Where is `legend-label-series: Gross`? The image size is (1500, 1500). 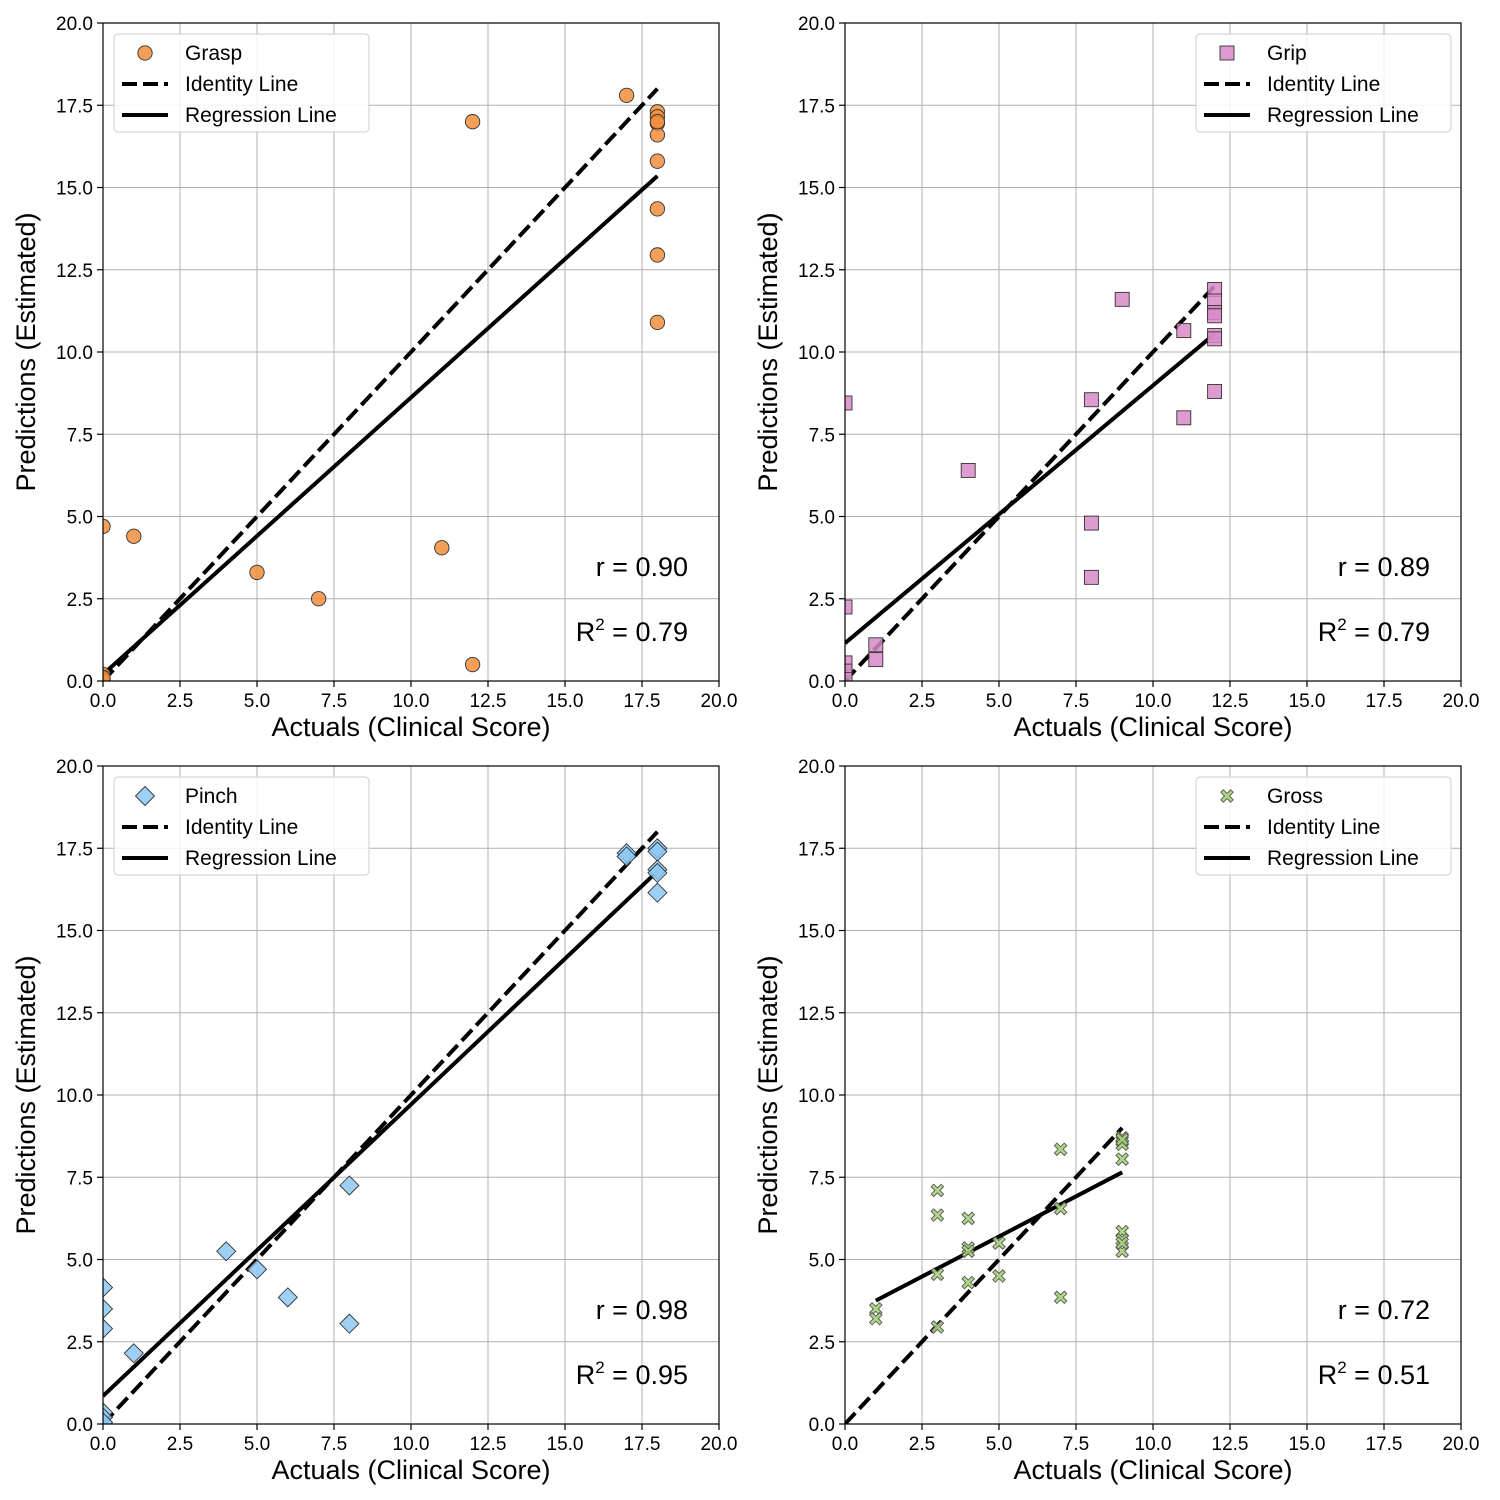 legend-label-series: Gross is located at coordinates (1295, 796).